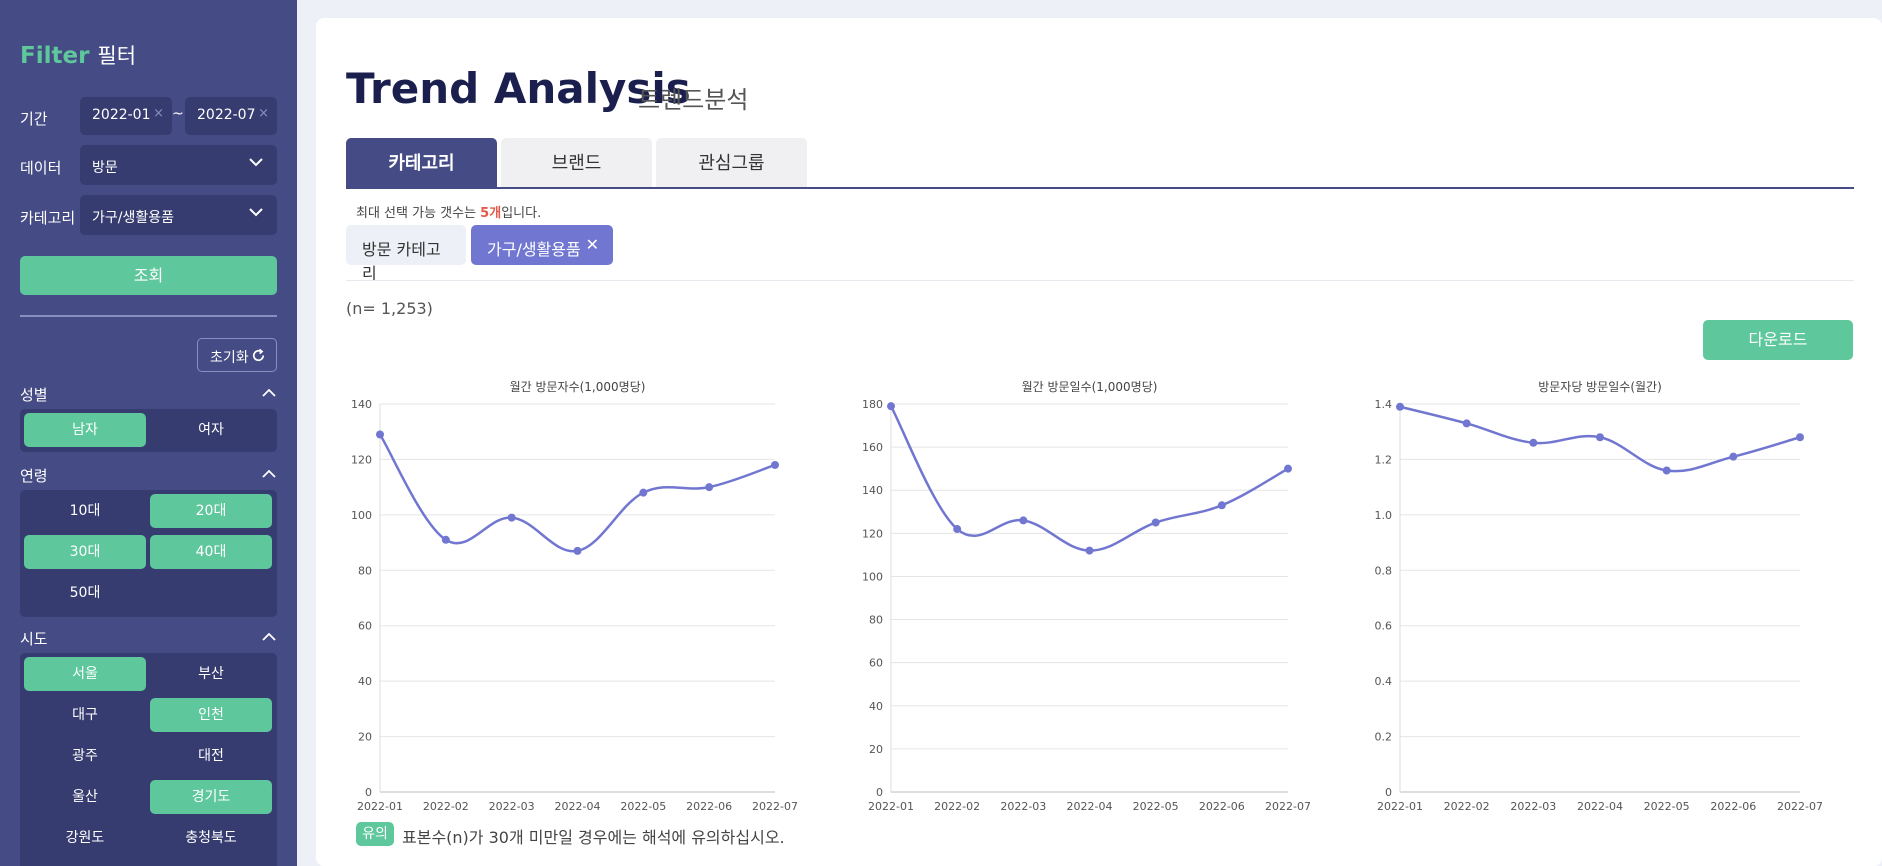 Image resolution: width=1882 pixels, height=866 pixels. I want to click on sidebar-title-en: Filter, so click(55, 56).